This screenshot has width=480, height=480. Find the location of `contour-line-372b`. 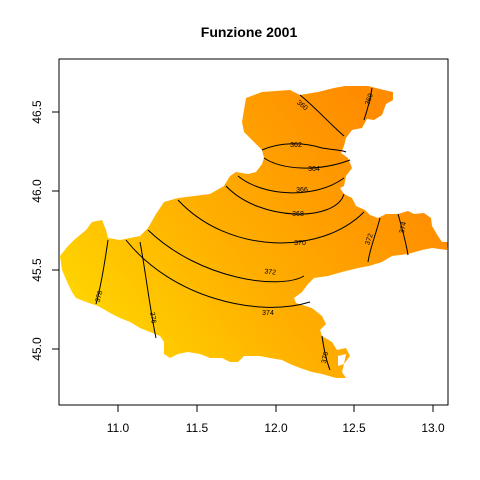

contour-line-372b is located at coordinates (374, 240).